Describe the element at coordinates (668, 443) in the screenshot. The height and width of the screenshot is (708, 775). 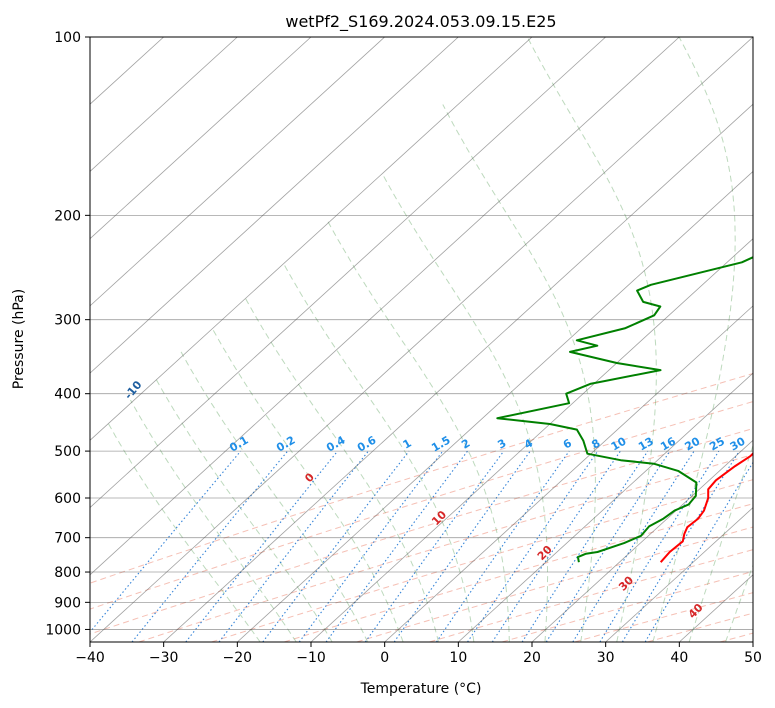
I see `mixing-ratio-label: 16` at that location.